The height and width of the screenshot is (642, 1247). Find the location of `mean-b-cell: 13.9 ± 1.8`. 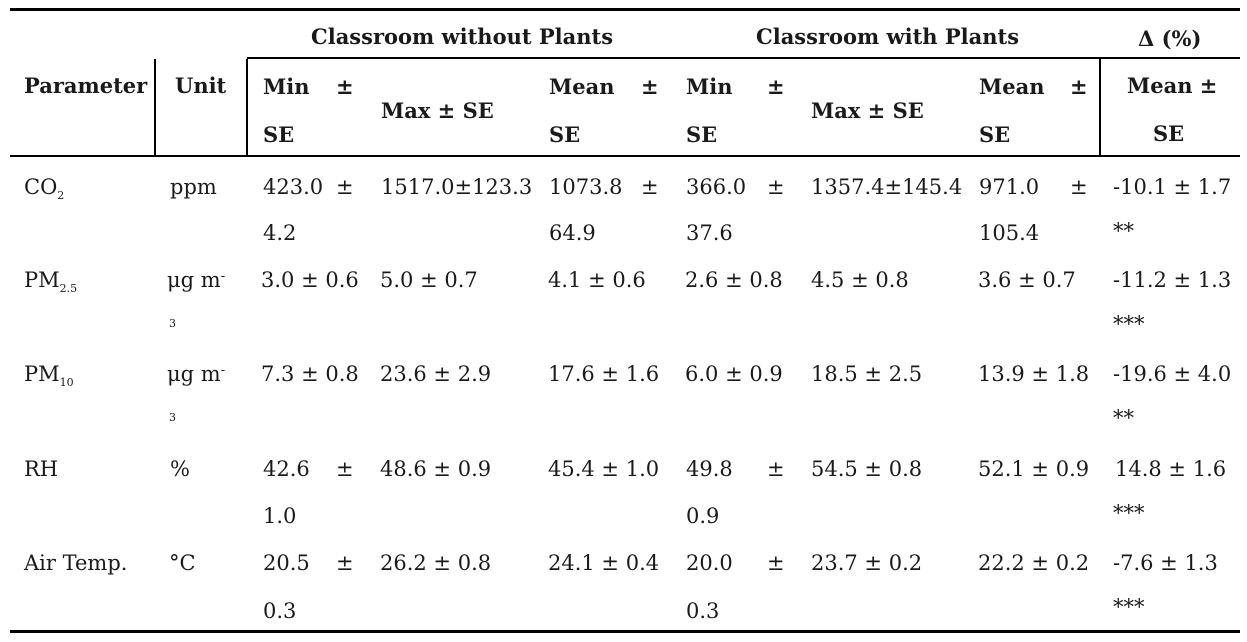

mean-b-cell: 13.9 ± 1.8 is located at coordinates (1034, 374).